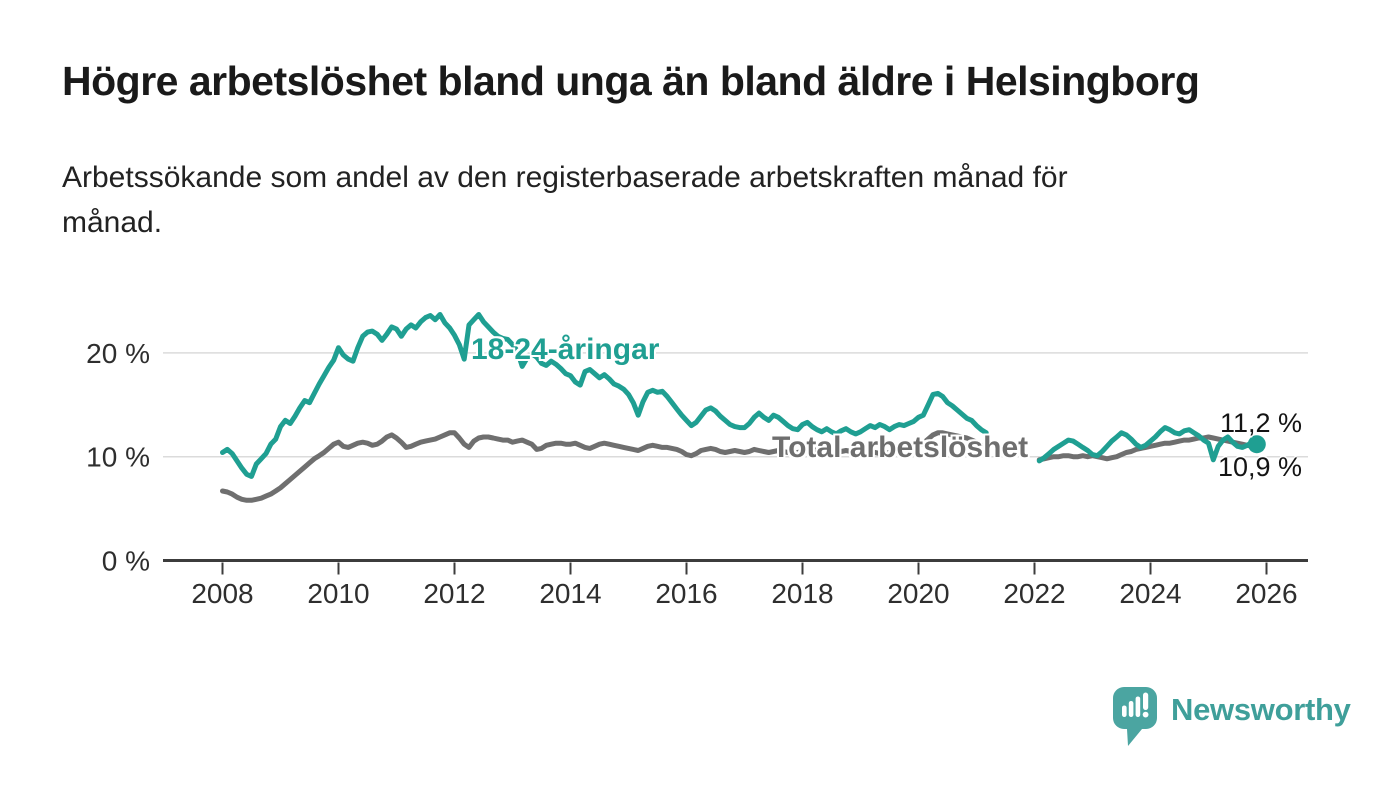 Image resolution: width=1400 pixels, height=794 pixels. Describe the element at coordinates (802, 593) in the screenshot. I see `x-tick-label: 2018` at that location.